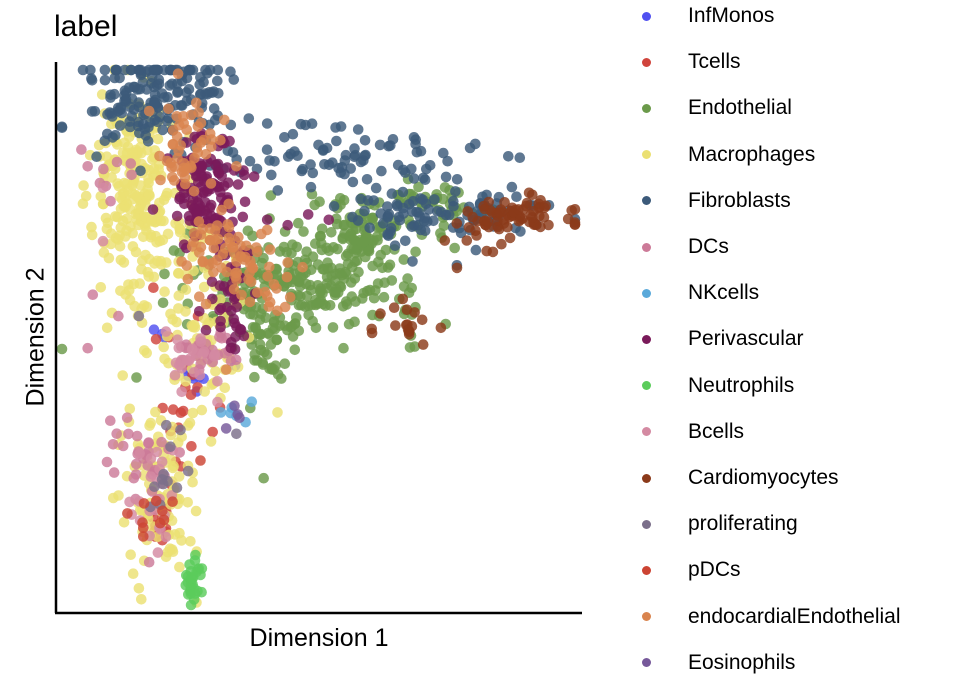  Describe the element at coordinates (743, 524) in the screenshot. I see `legend-label: proliferating` at that location.